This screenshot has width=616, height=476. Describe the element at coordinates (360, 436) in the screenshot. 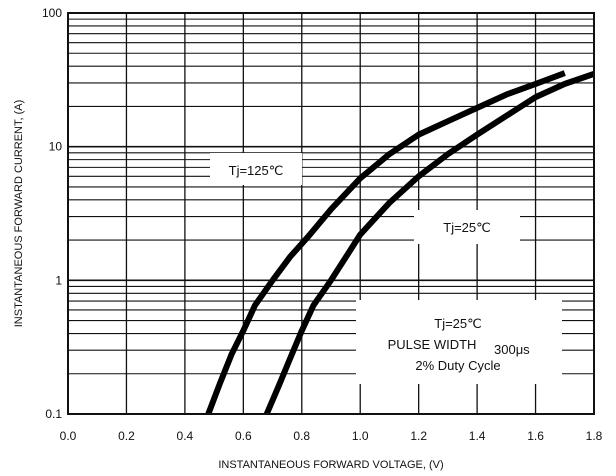

I see `x-tick-label: 1.0` at that location.